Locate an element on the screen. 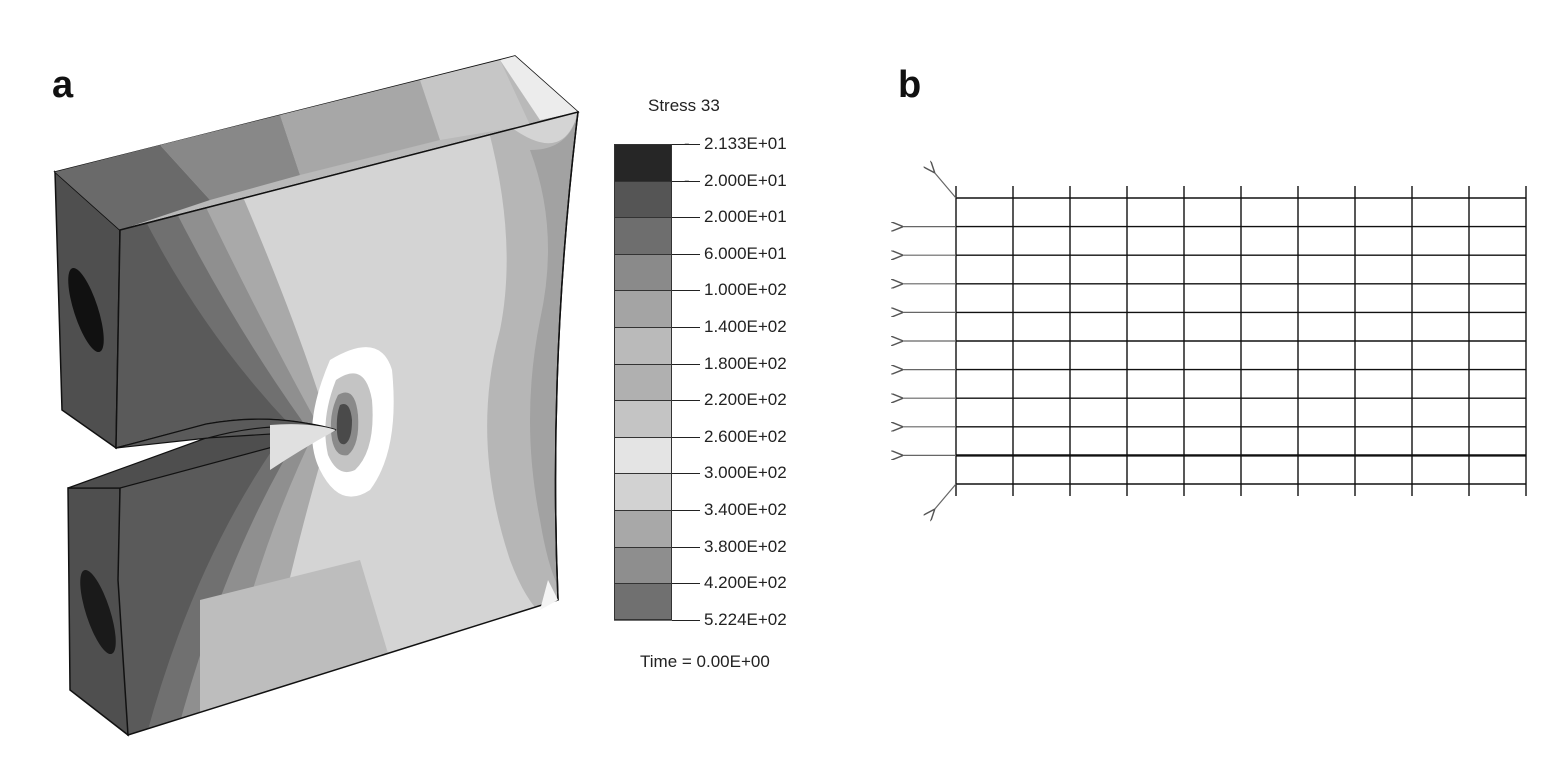 The height and width of the screenshot is (759, 1556). time-readout: Time = 0.00E+00 is located at coordinates (705, 661).